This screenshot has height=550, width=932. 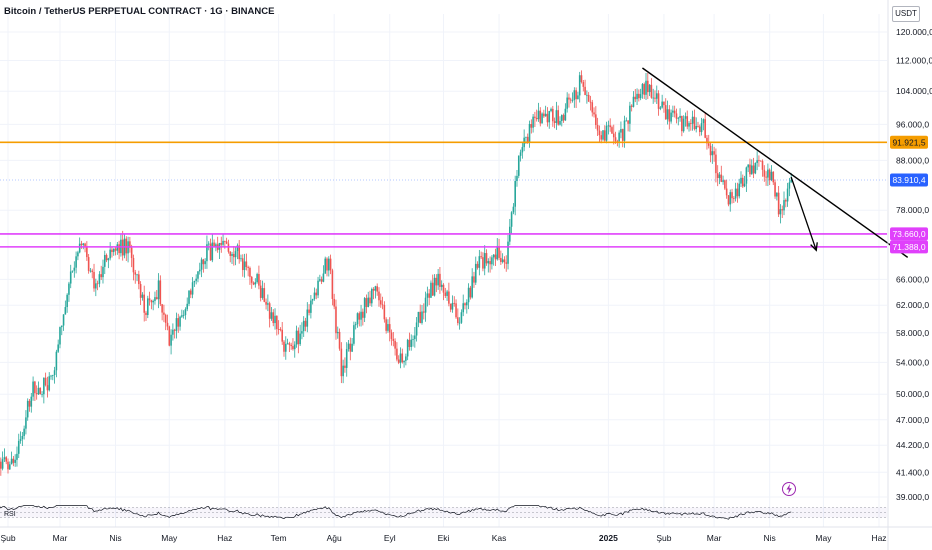 I want to click on lightning-icon, so click(x=789, y=489).